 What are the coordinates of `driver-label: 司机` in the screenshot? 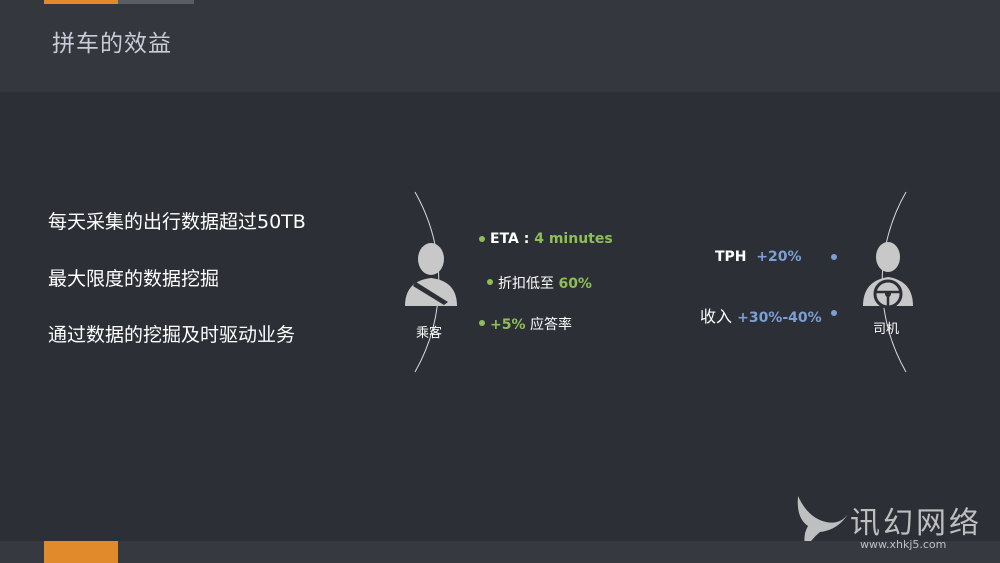 It's located at (886, 329).